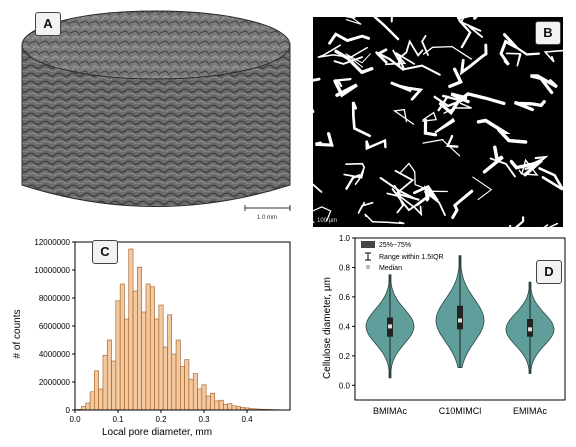  I want to click on legend-box-swatch, so click(368, 244).